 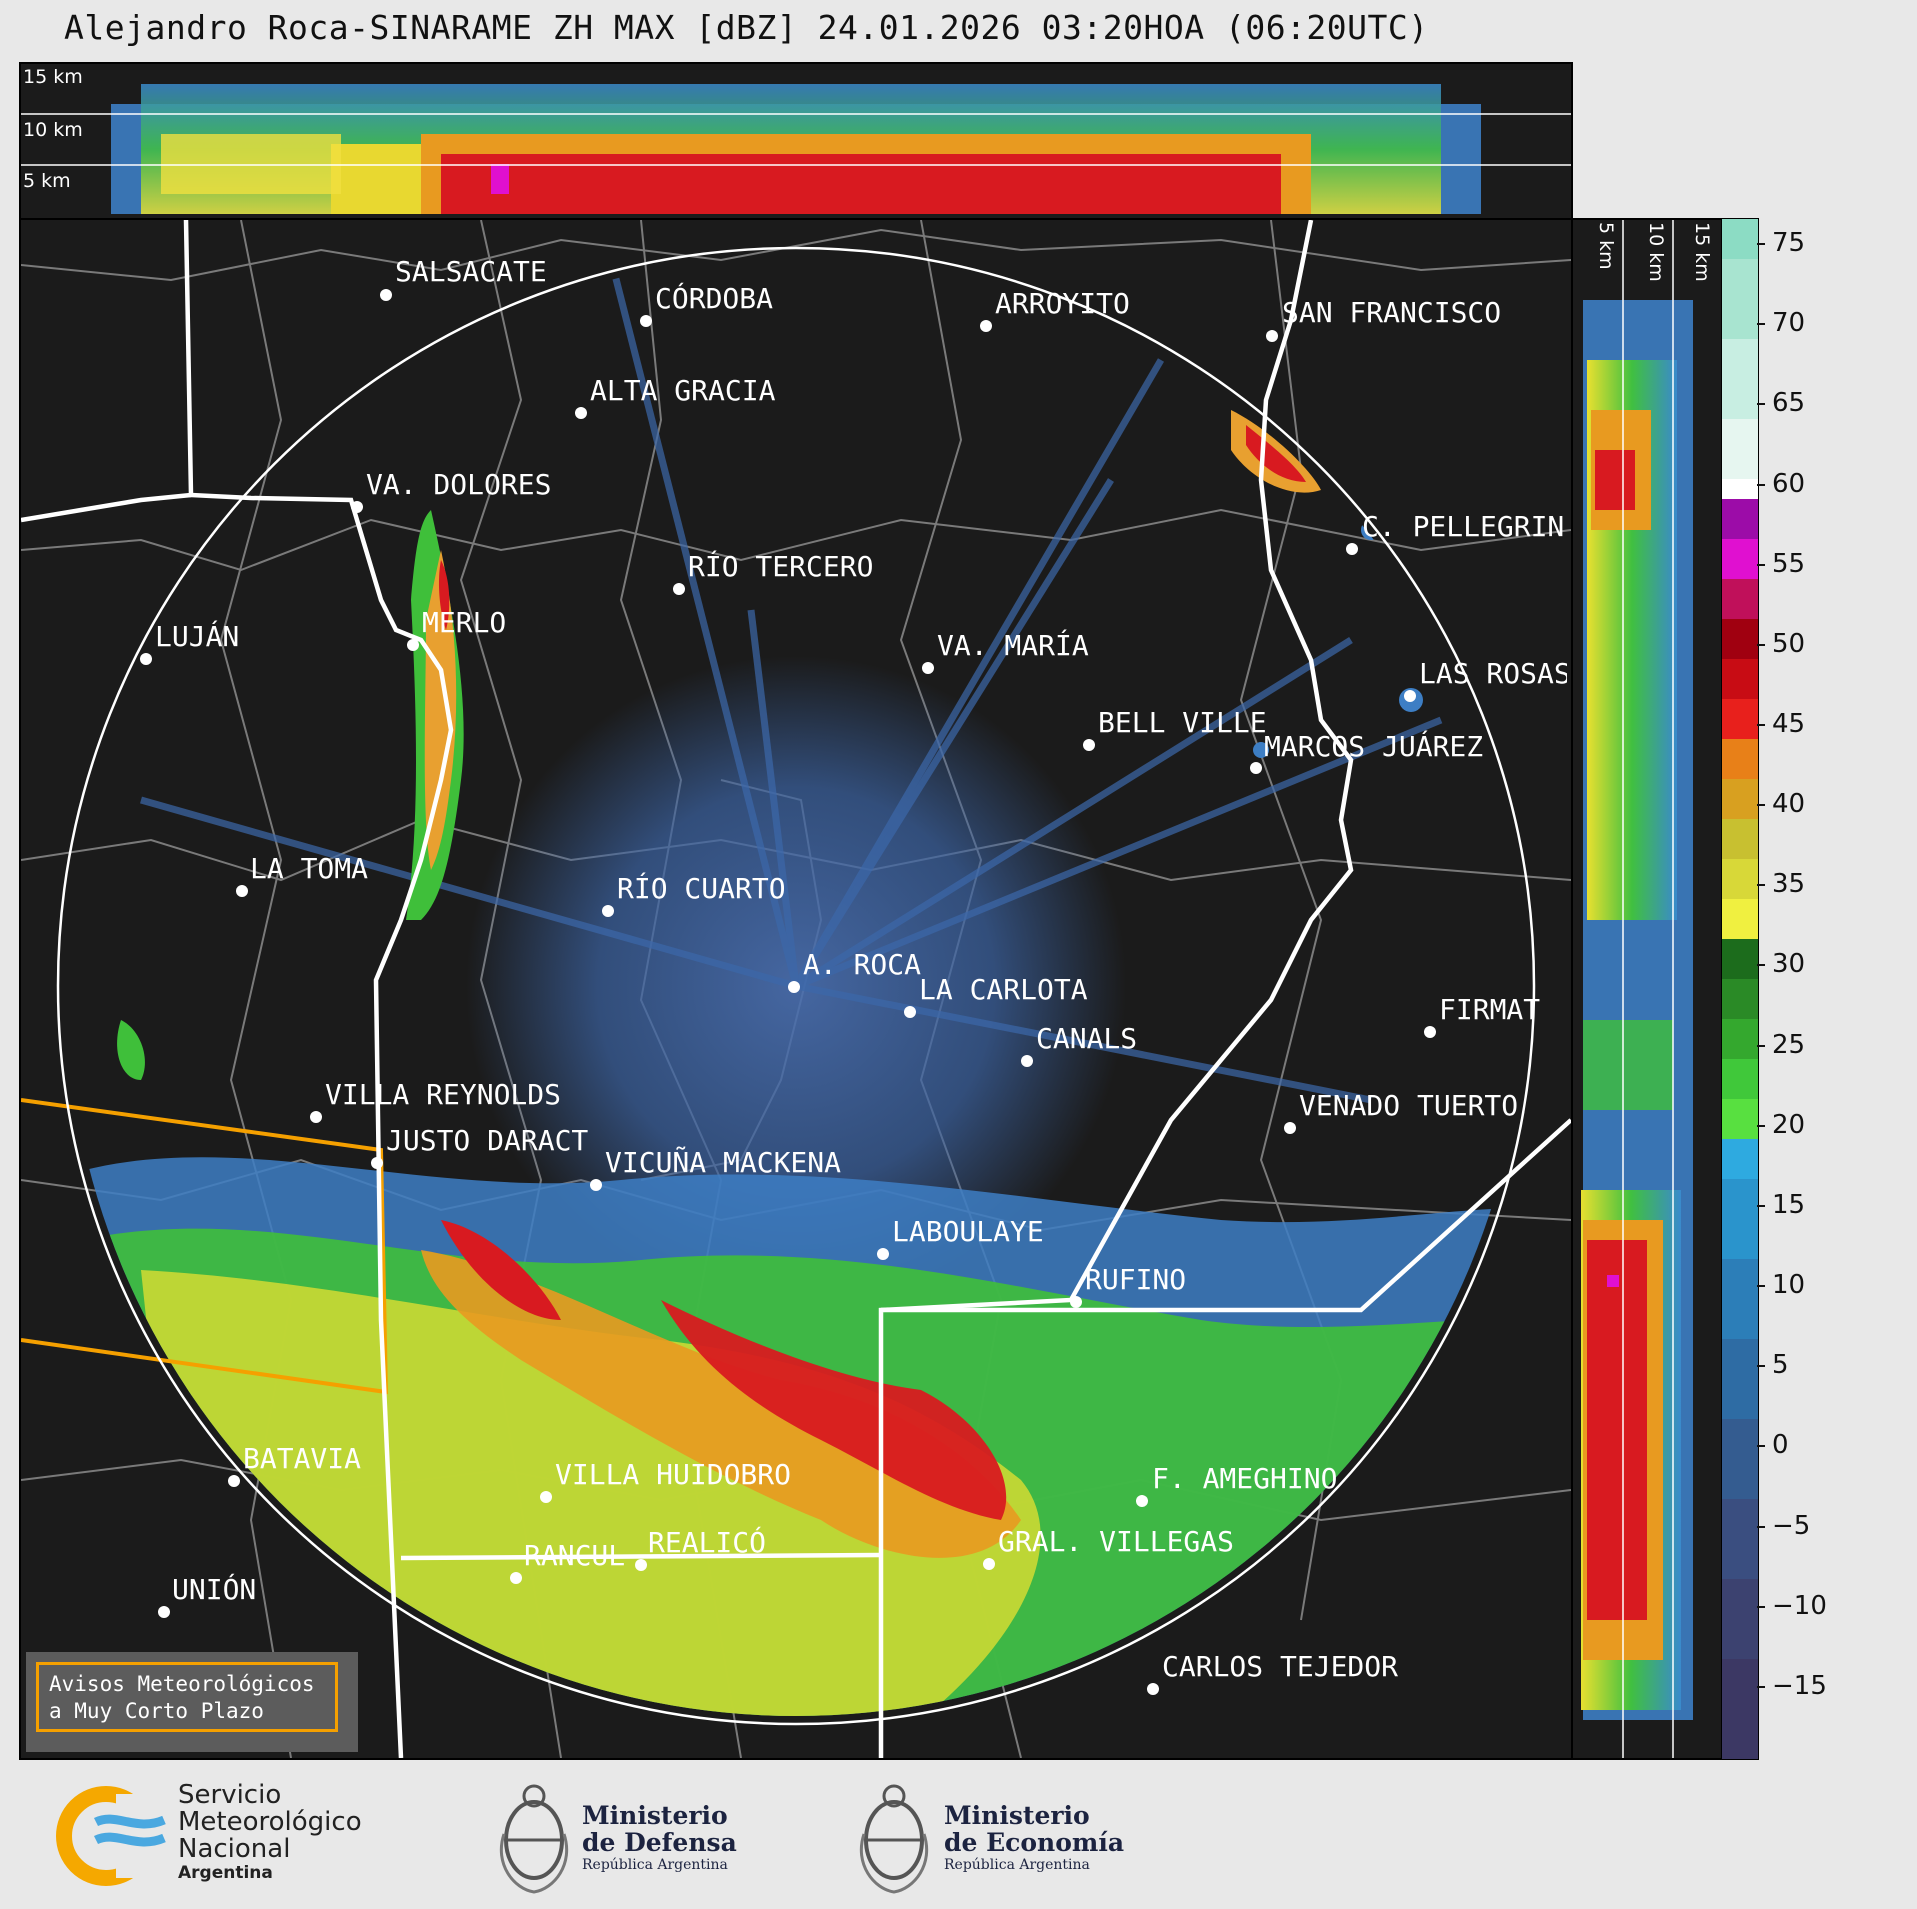 What do you see at coordinates (1374, 746) in the screenshot?
I see `city-label-marcos-juarez: MARCOS JUÁREZ` at bounding box center [1374, 746].